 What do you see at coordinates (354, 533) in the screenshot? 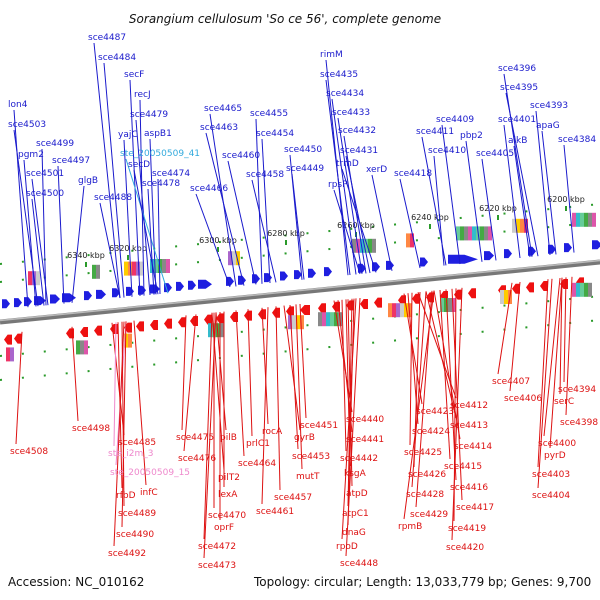
I see `reverse-gene-label: dnaG` at bounding box center [354, 533].